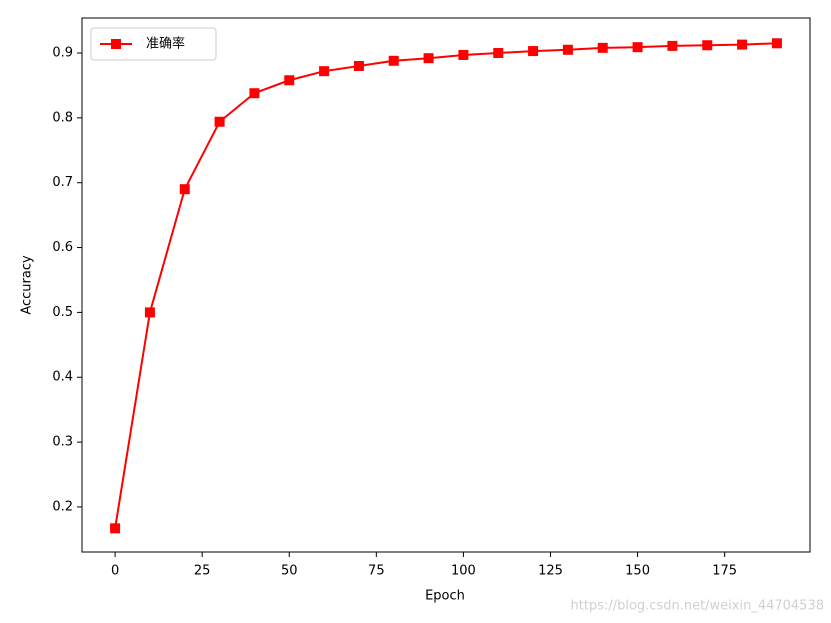 The image size is (831, 623). What do you see at coordinates (202, 571) in the screenshot?
I see `x-tick-label: 25` at bounding box center [202, 571].